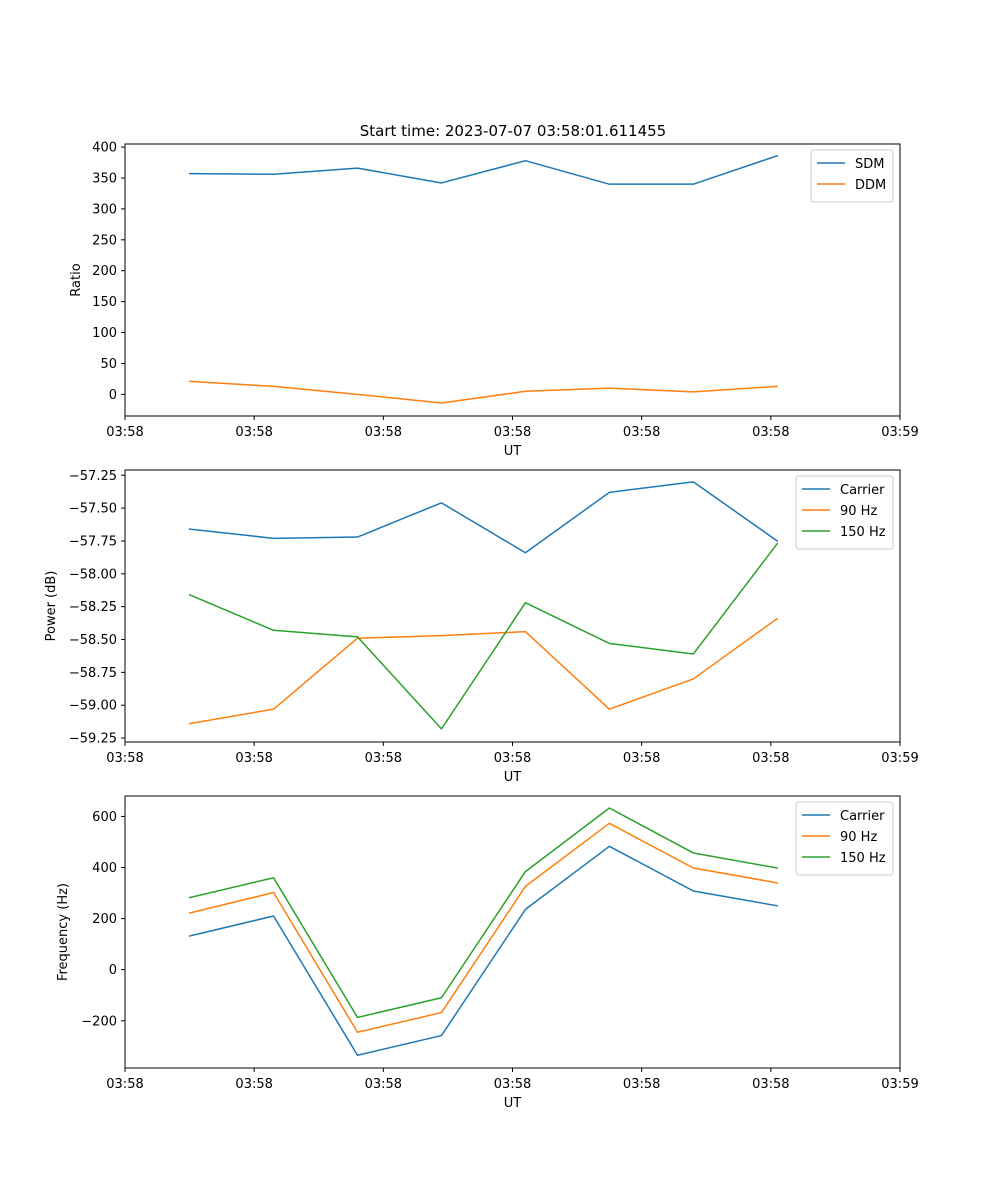 Image resolution: width=1000 pixels, height=1200 pixels. What do you see at coordinates (513, 777) in the screenshot?
I see `power-x-axis-label: UT` at bounding box center [513, 777].